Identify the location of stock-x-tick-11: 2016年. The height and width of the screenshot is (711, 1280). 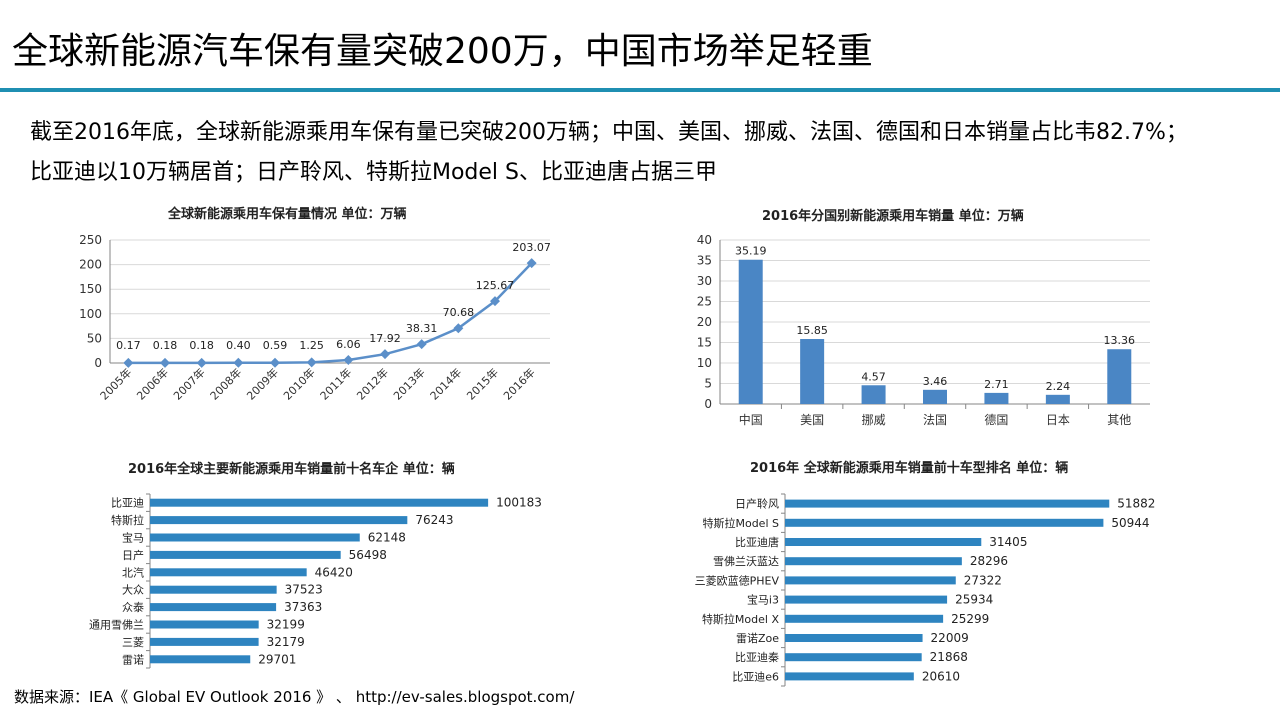
(518, 383).